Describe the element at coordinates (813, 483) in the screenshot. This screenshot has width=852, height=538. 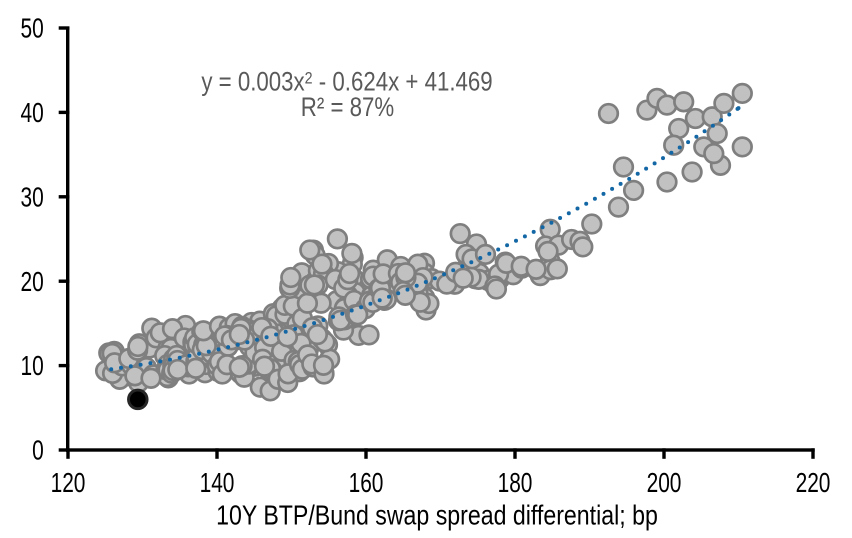
I see `svg-text: 220` at that location.